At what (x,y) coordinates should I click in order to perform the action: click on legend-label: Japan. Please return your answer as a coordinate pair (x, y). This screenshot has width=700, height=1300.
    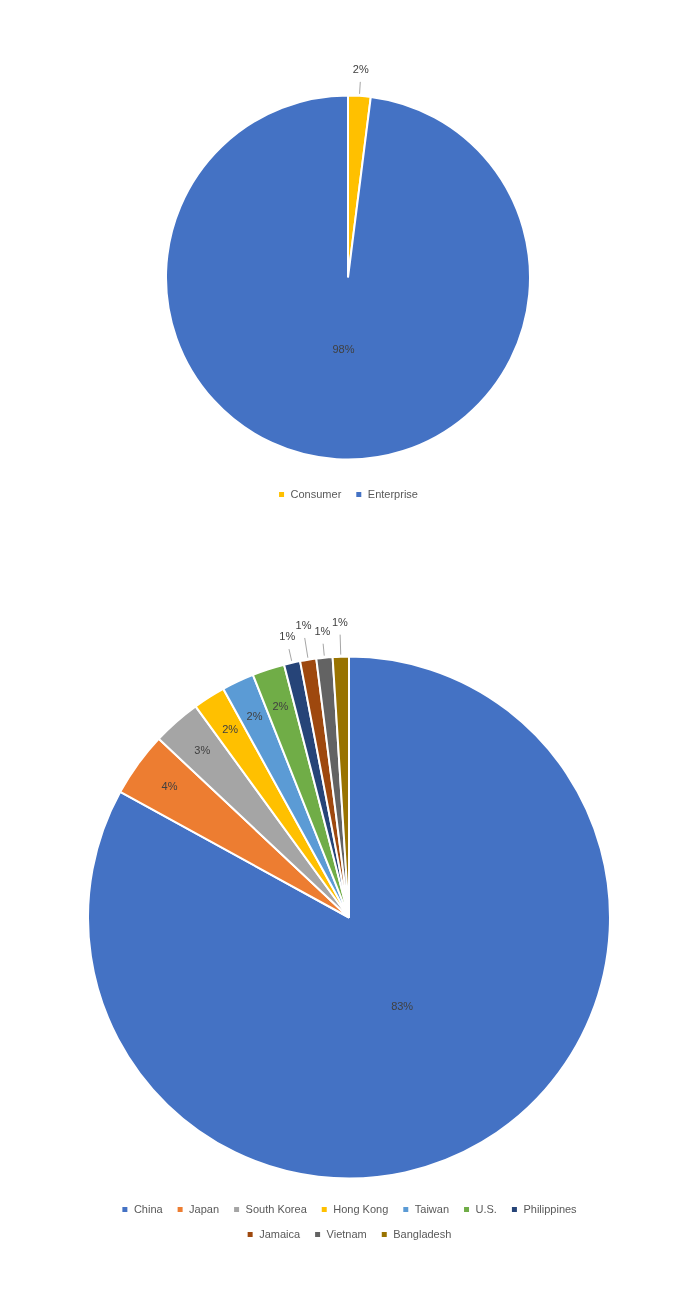
    Looking at the image, I should click on (204, 1208).